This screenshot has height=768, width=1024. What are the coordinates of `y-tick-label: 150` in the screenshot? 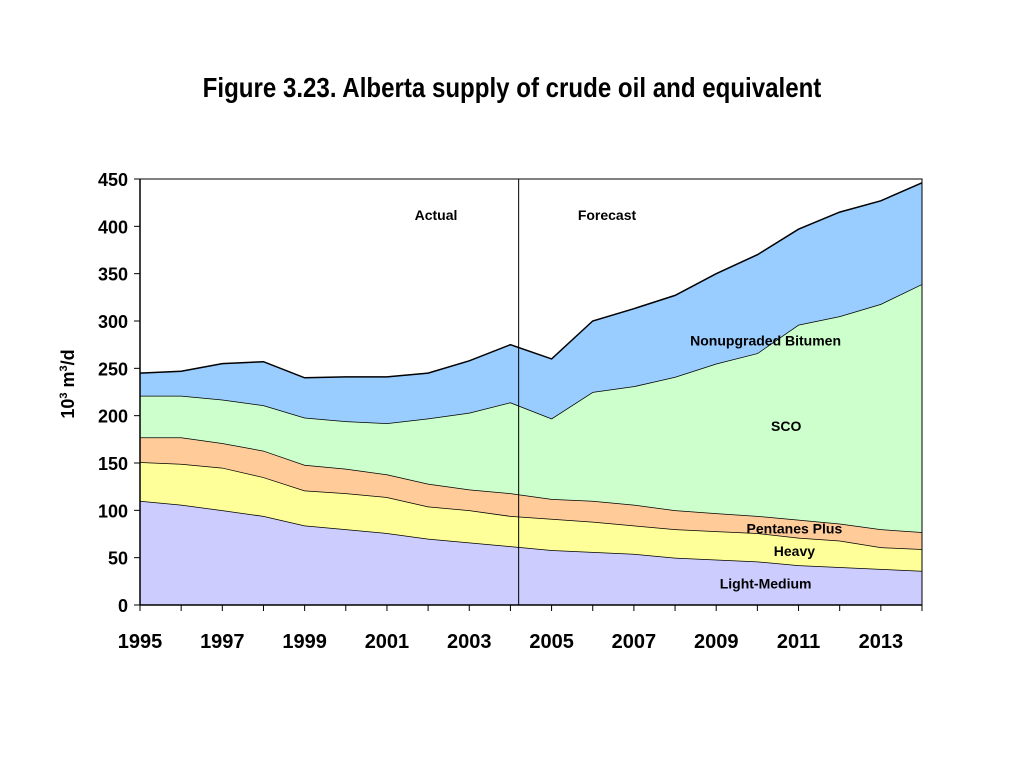 It's located at (113, 464).